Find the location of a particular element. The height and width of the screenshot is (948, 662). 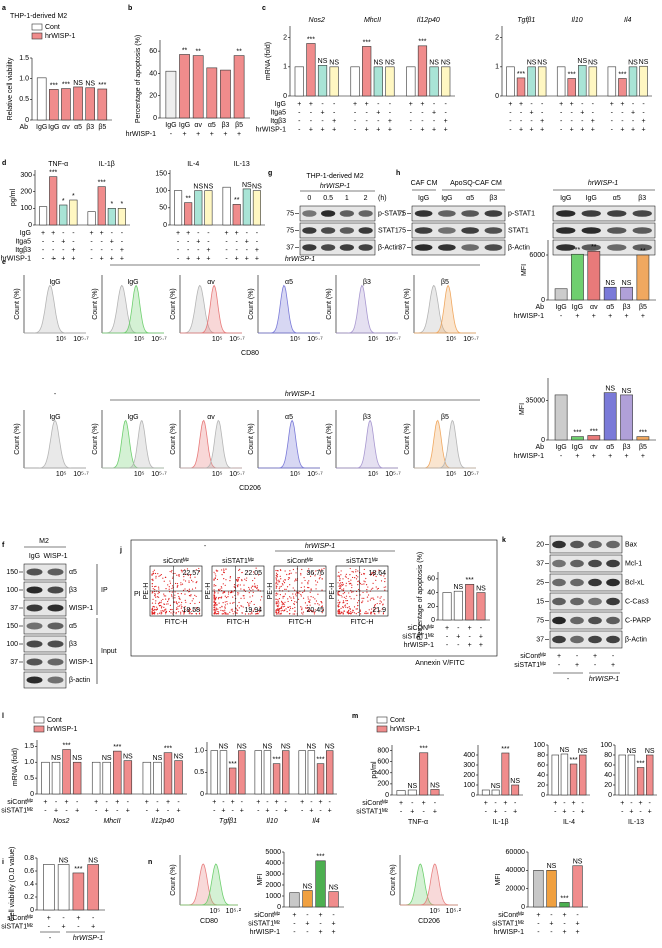

mw-label: 20 is located at coordinates (540, 544).